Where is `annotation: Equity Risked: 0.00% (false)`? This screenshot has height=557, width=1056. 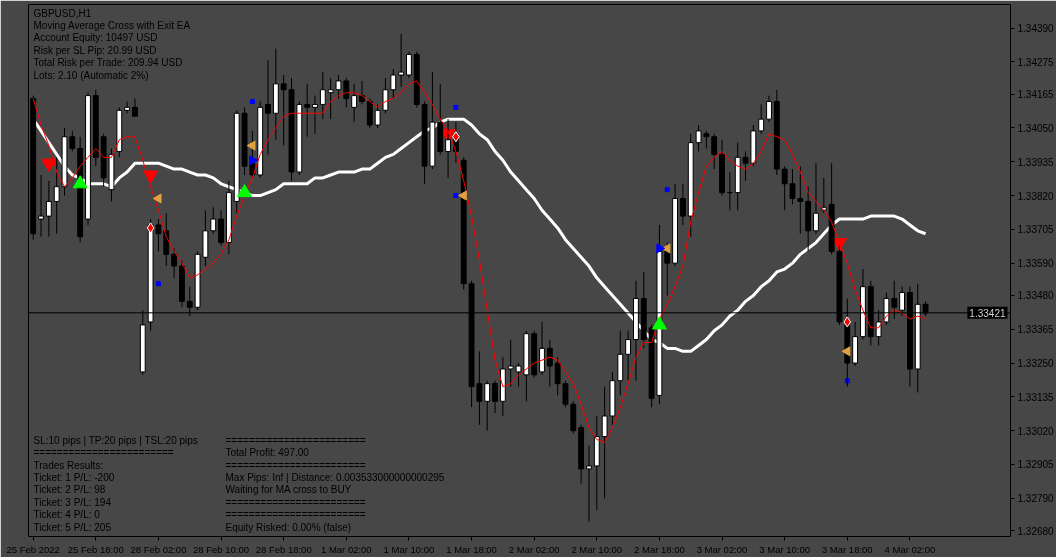 annotation: Equity Risked: 0.00% (false) is located at coordinates (288, 527).